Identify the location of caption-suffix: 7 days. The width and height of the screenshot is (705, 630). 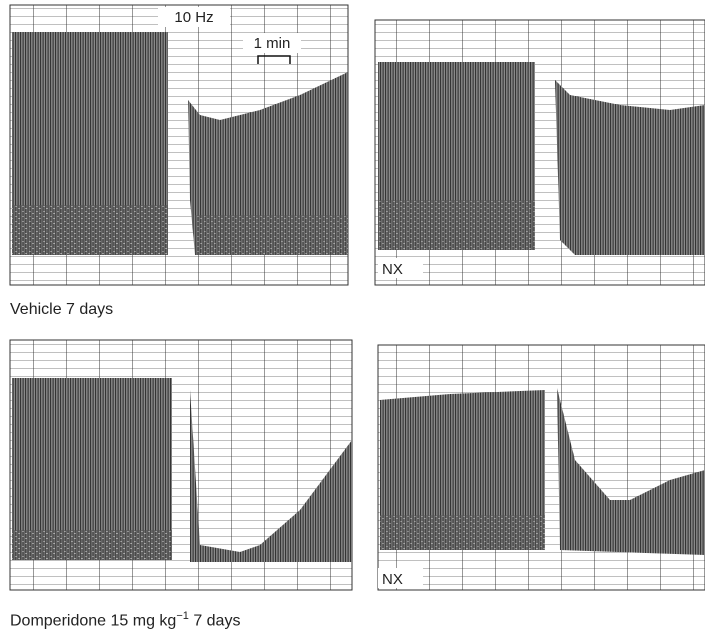
(217, 621).